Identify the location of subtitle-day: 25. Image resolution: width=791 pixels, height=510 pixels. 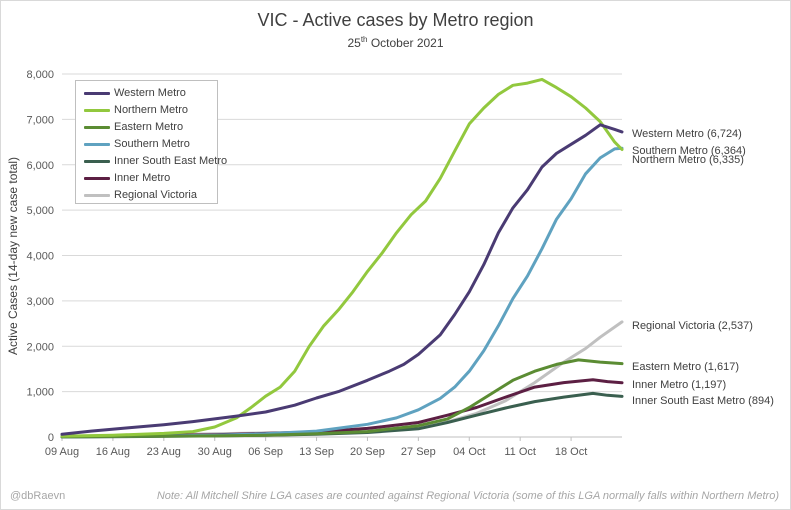
(354, 43).